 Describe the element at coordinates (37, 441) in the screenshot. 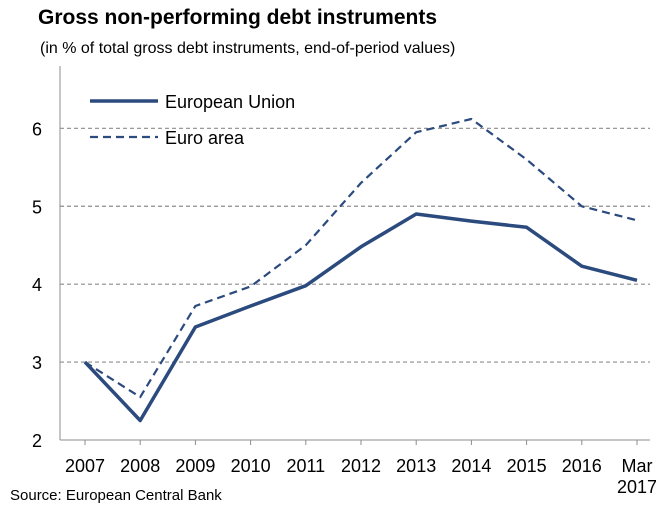

I see `y-tick-label: 2` at that location.